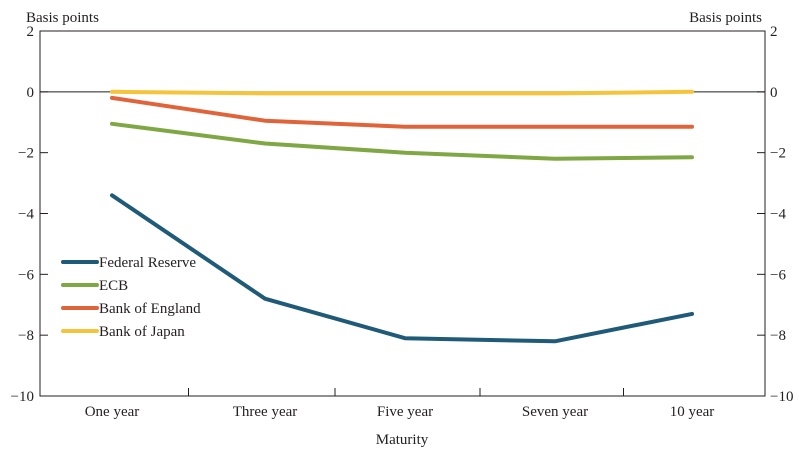 The width and height of the screenshot is (799, 455). What do you see at coordinates (142, 332) in the screenshot?
I see `legend-label: Bank of Japan` at bounding box center [142, 332].